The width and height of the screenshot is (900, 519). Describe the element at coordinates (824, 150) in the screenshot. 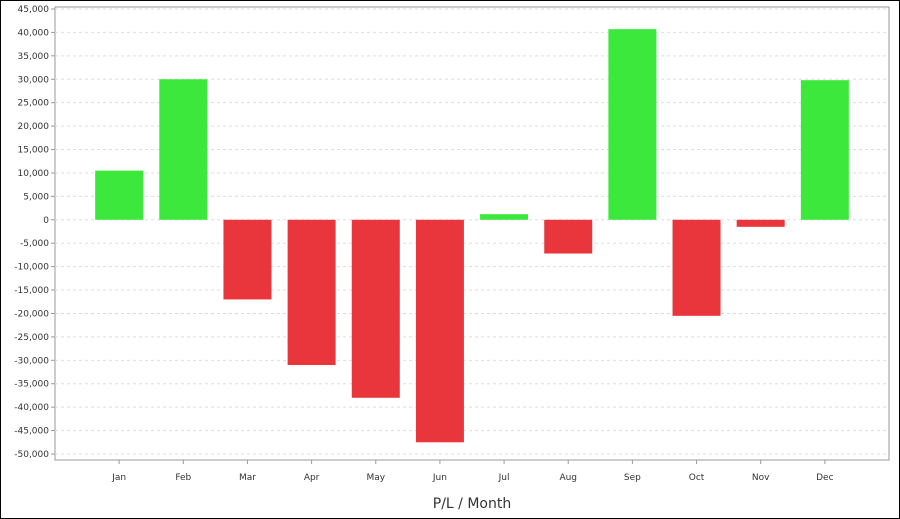

I see `bar-dec` at that location.